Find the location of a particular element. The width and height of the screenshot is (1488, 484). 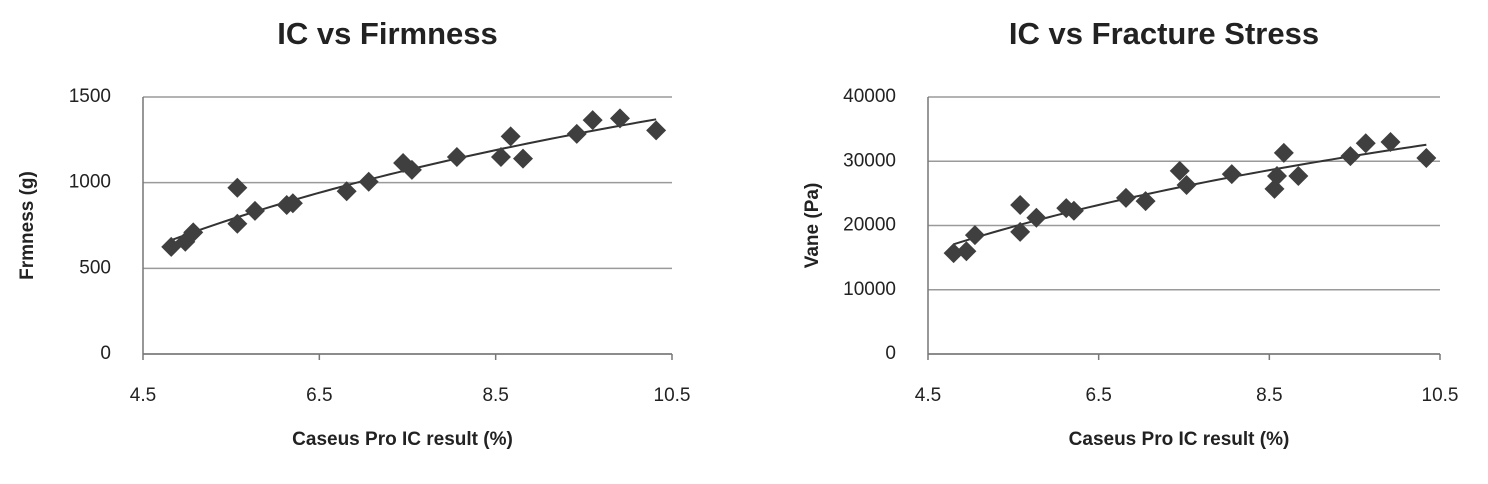

y-tick-label: 20000 is located at coordinates (869, 225).